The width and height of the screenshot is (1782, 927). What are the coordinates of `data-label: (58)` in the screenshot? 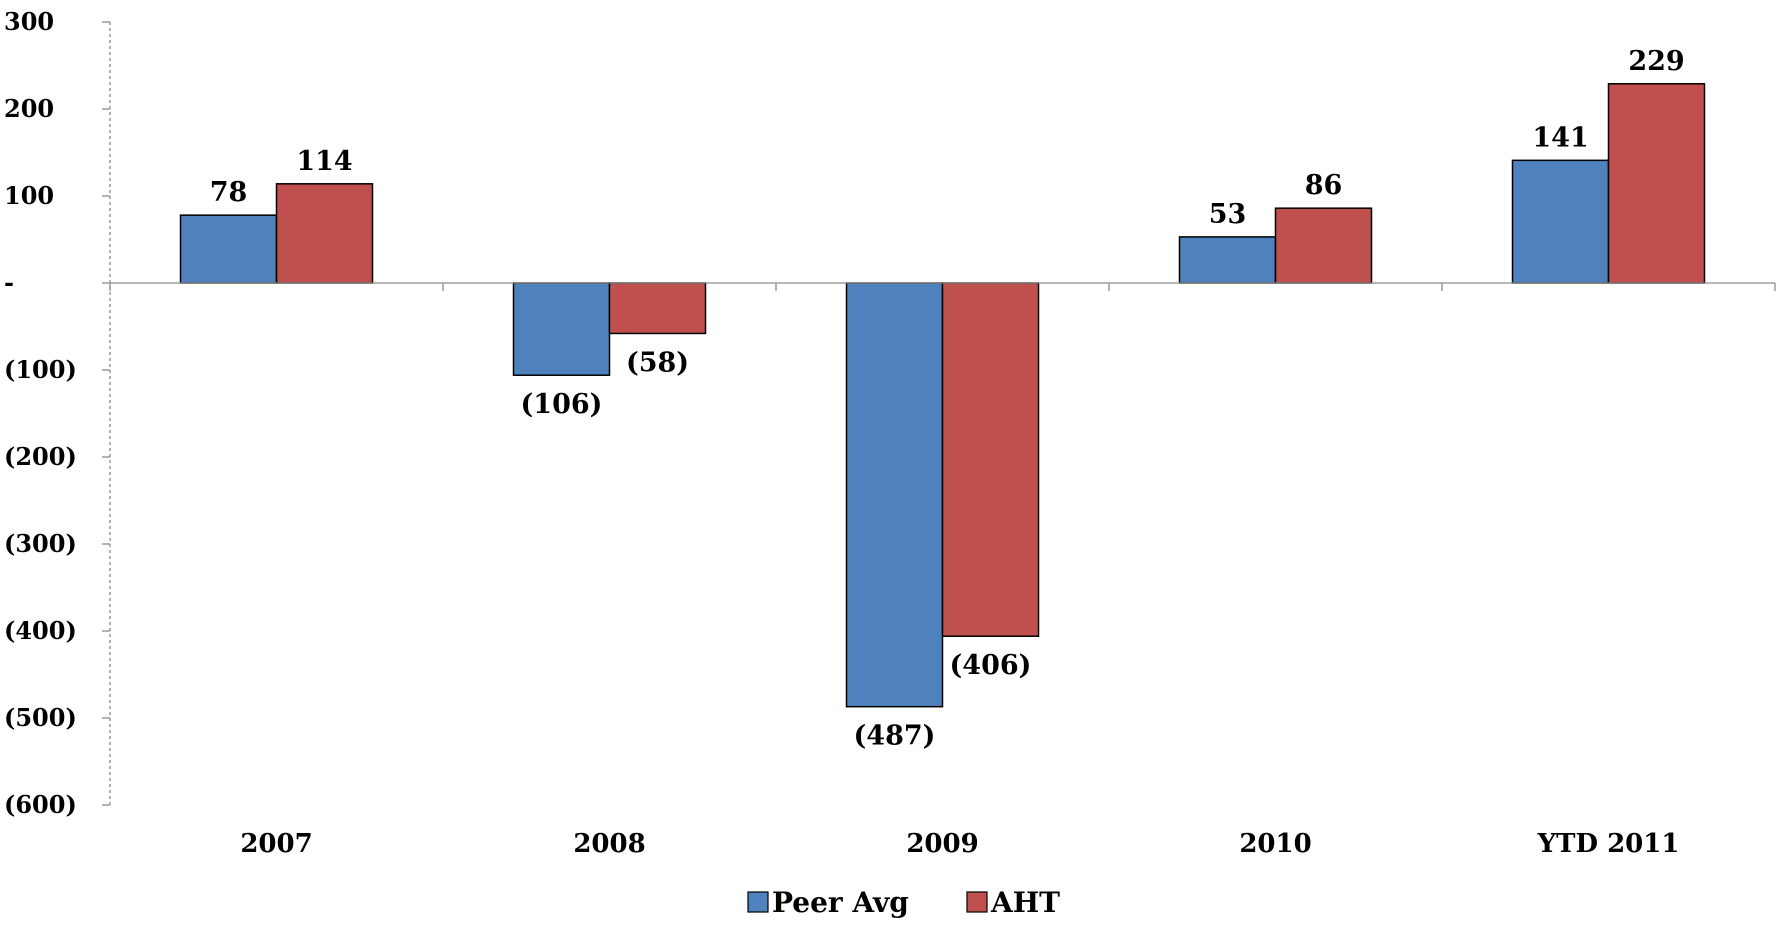 It's located at (657, 362).